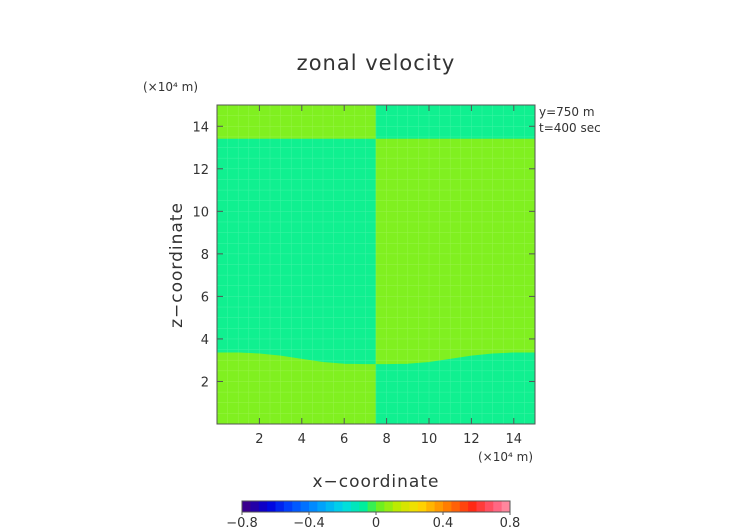 The image size is (752, 532). Describe the element at coordinates (567, 112) in the screenshot. I see `annotation-y: y=750 m` at that location.